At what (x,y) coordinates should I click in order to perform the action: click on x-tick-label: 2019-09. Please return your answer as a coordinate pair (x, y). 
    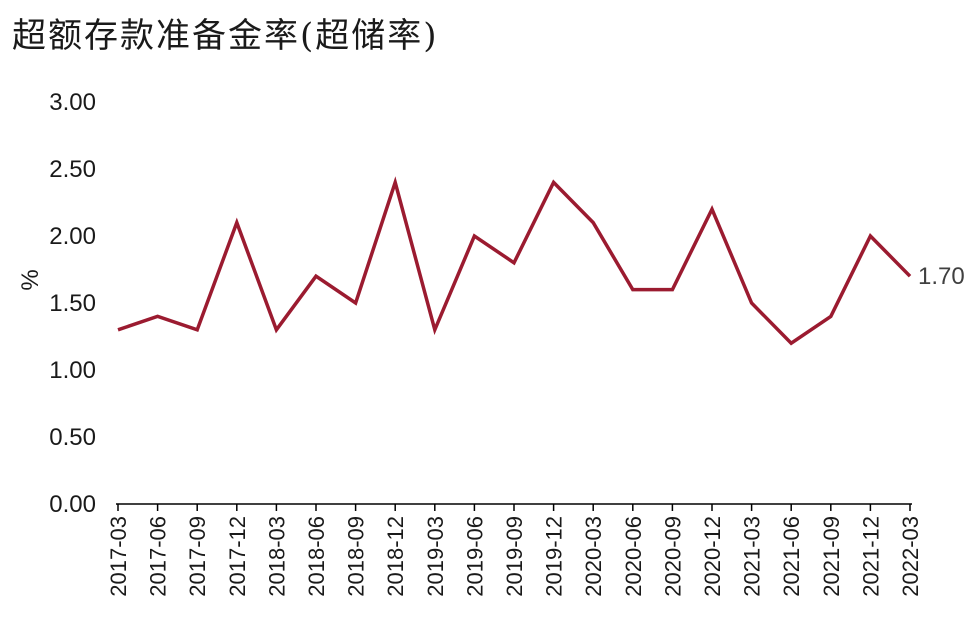
    Looking at the image, I should click on (514, 556).